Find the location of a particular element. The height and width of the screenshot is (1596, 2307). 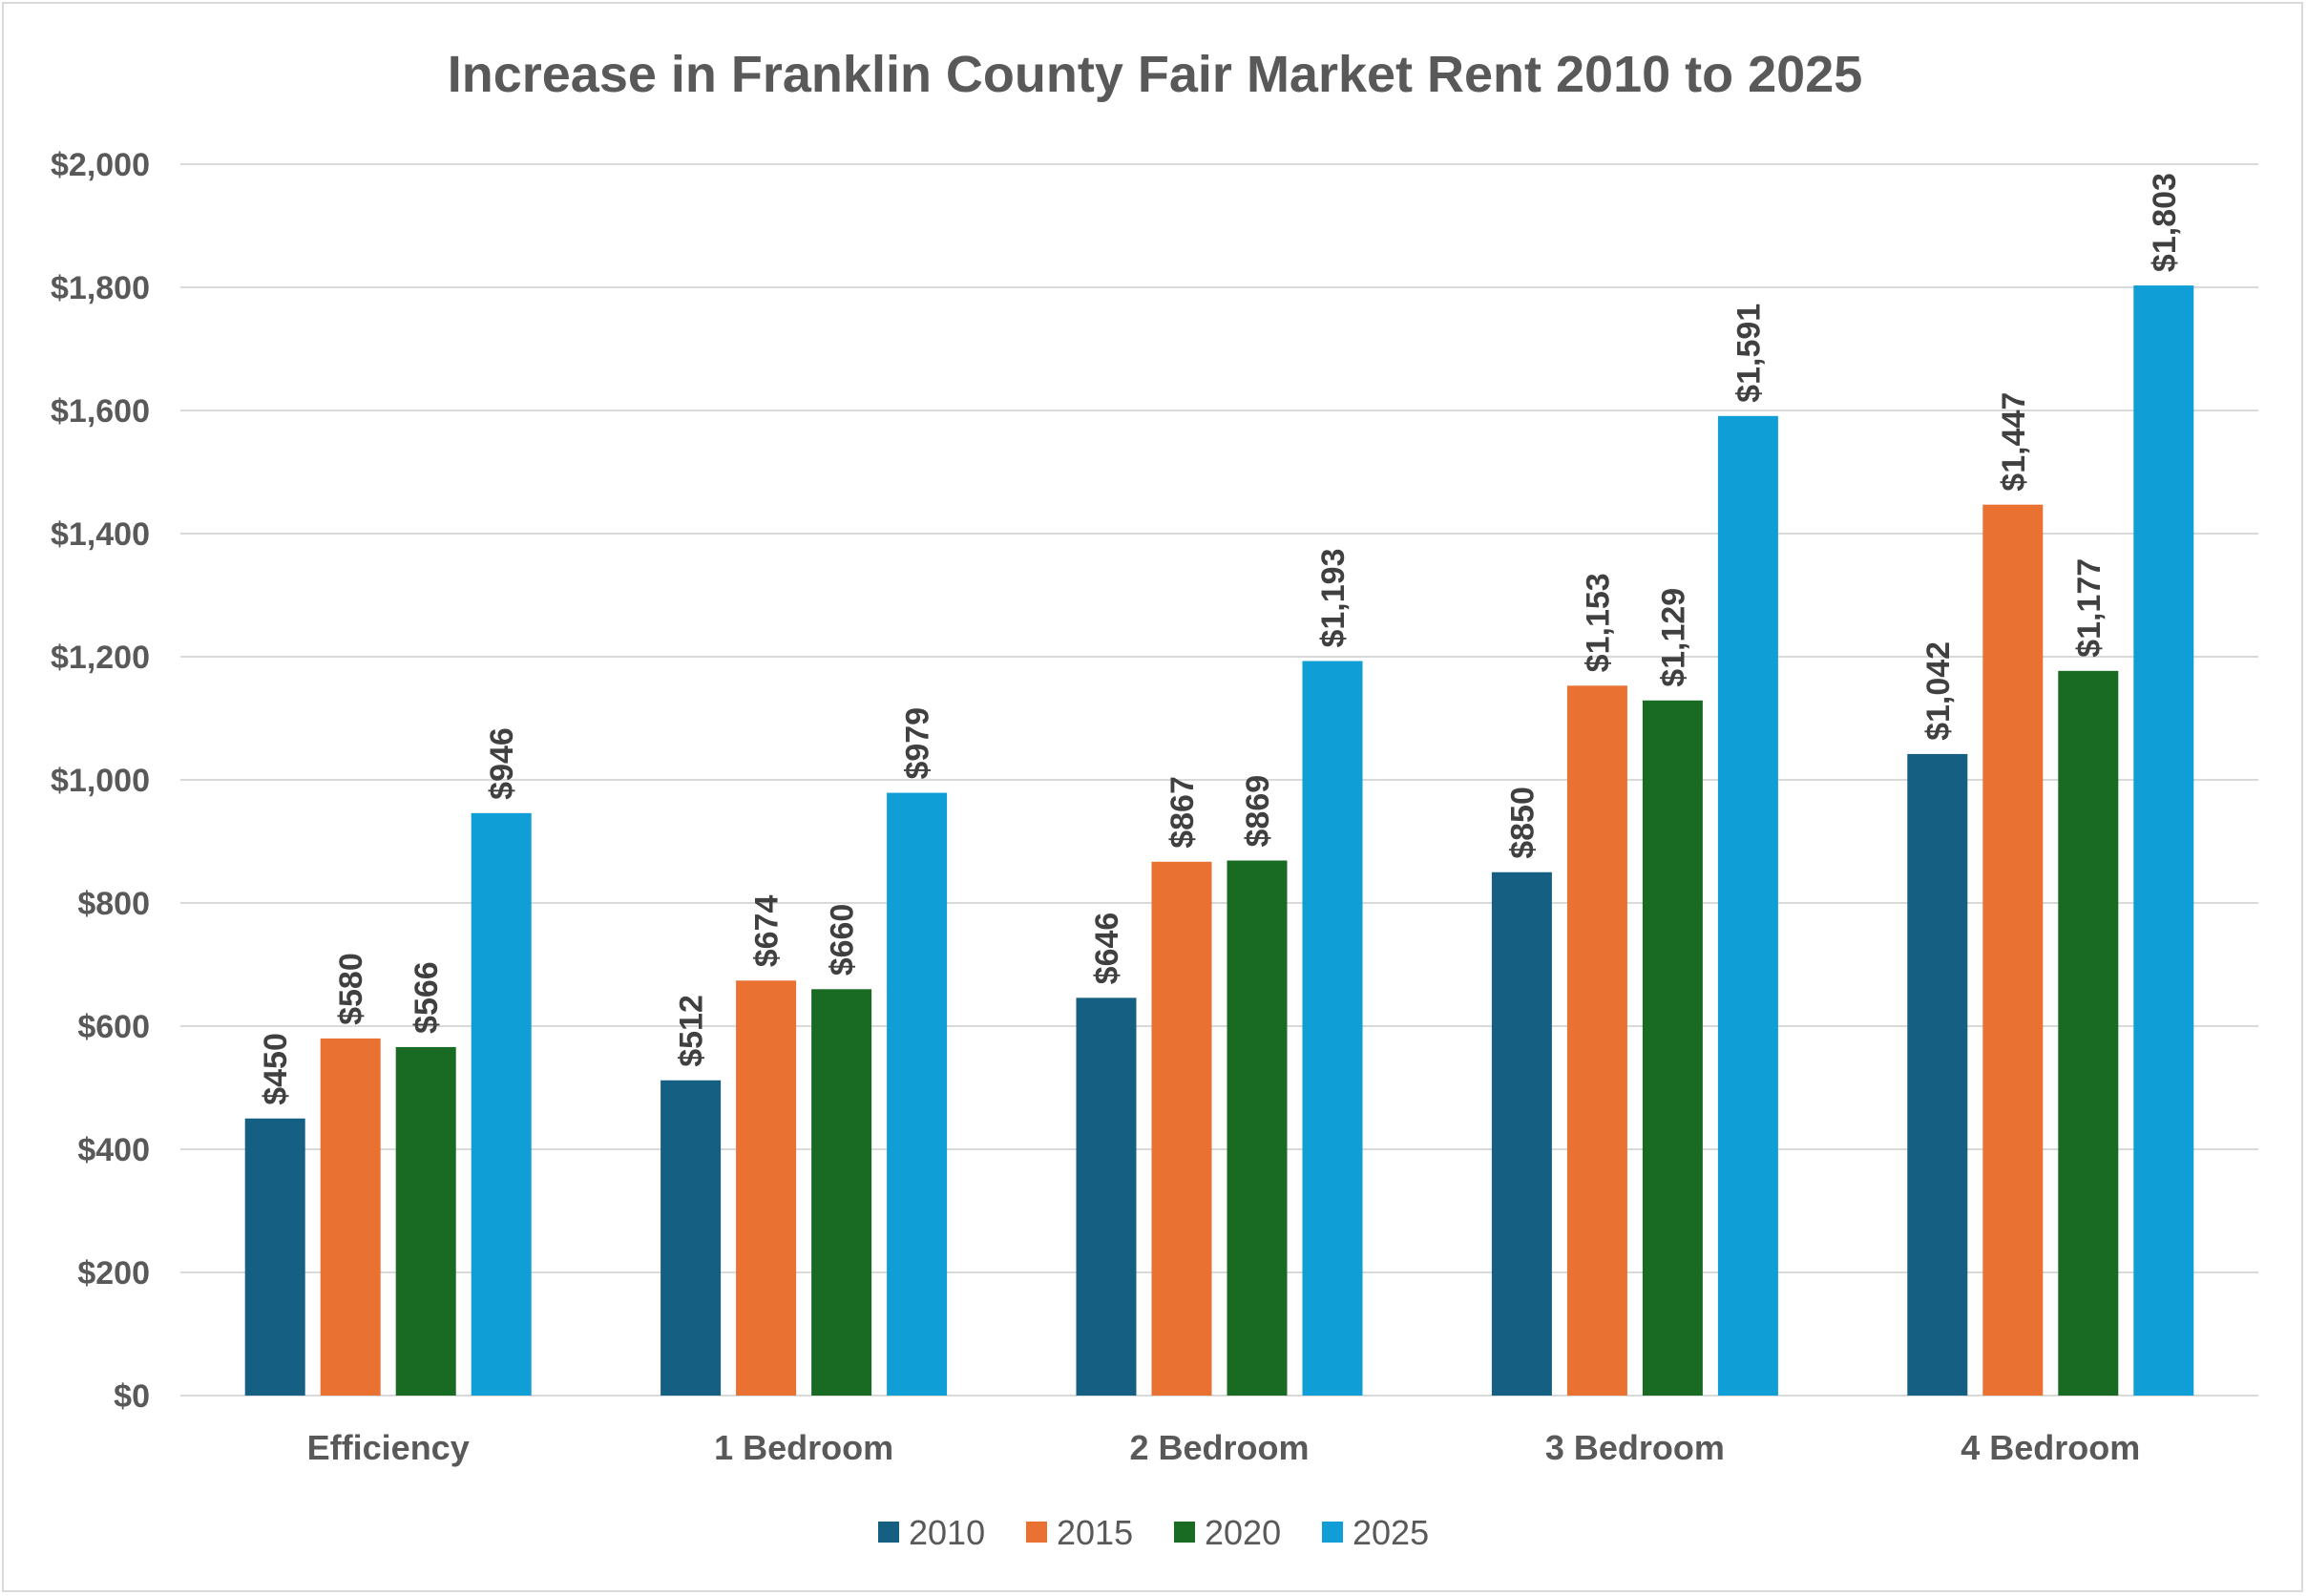

y-tick-label: $800 is located at coordinates (113, 904).